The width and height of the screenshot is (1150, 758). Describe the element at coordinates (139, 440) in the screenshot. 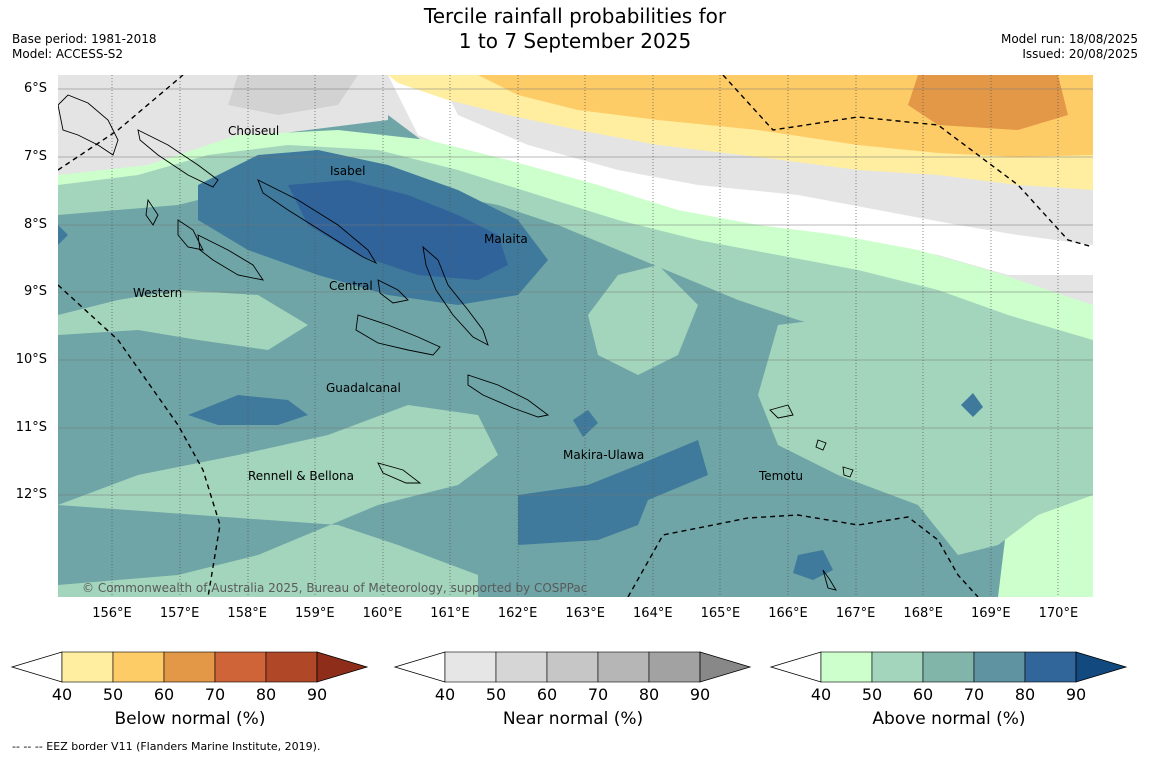

I see `eez-border-w` at that location.